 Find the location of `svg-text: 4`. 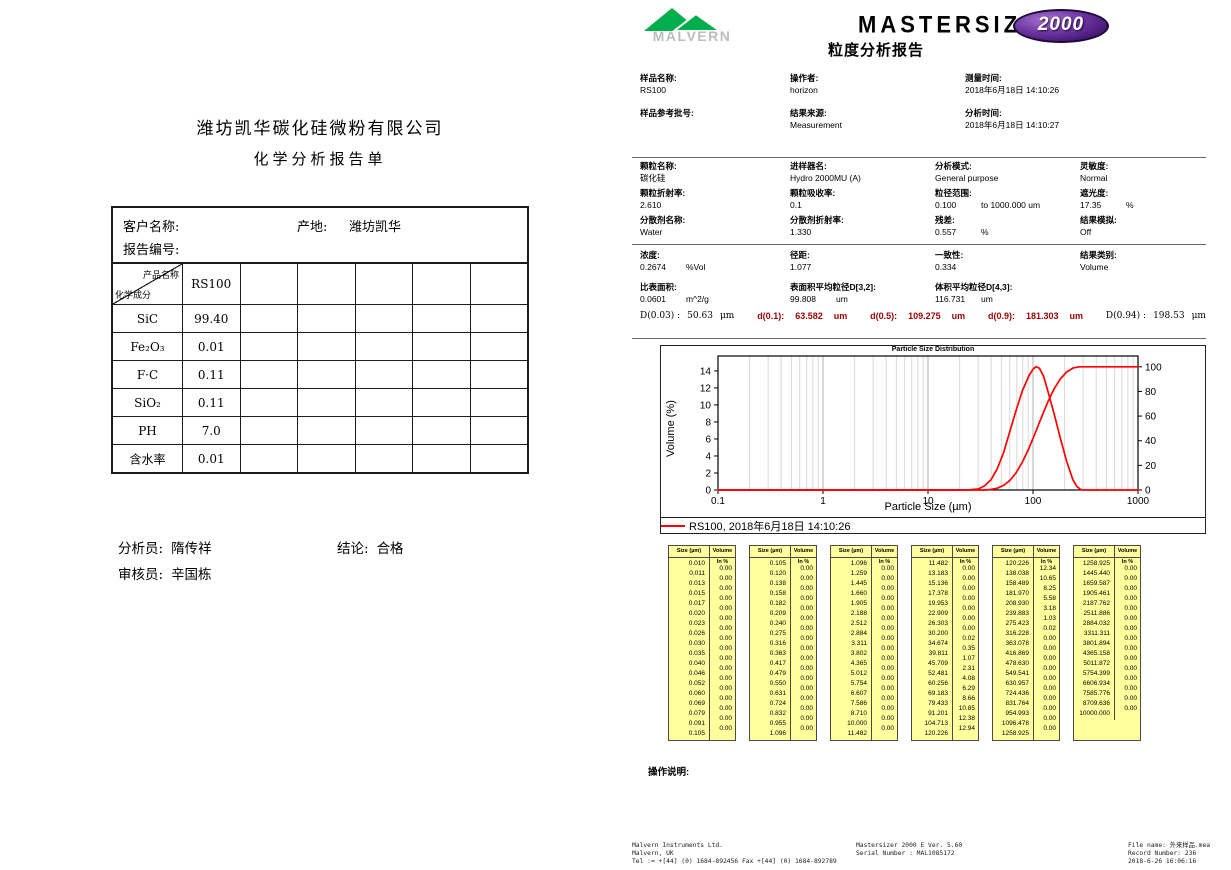

svg-text: 4 is located at coordinates (708, 456).